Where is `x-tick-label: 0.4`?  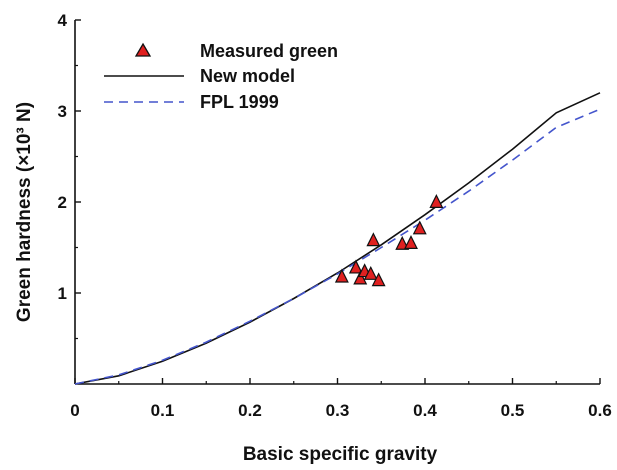
x-tick-label: 0.4 is located at coordinates (425, 410).